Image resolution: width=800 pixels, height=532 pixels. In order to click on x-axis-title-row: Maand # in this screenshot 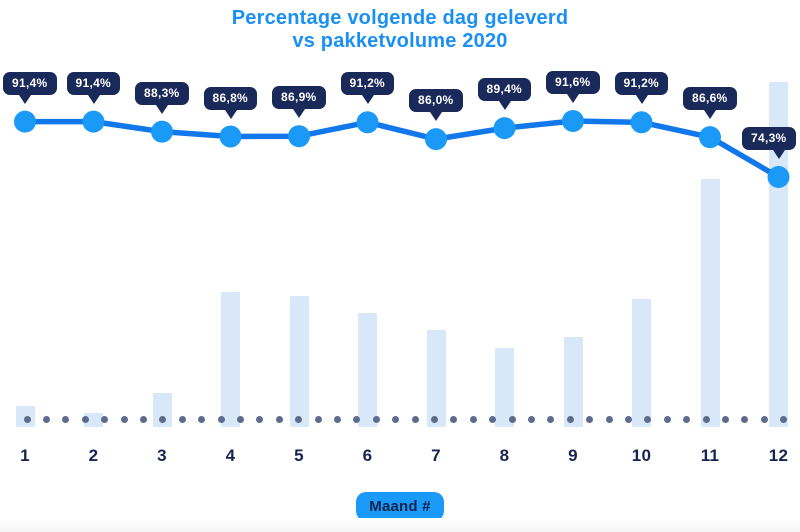, I will do `click(400, 506)`.